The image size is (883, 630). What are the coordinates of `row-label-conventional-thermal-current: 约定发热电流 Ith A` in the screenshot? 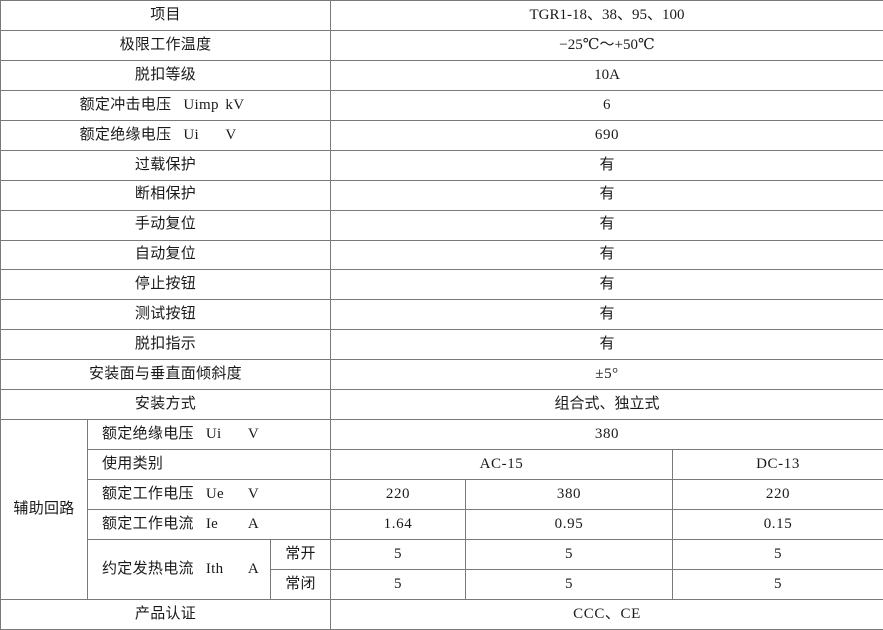 It's located at (179, 569).